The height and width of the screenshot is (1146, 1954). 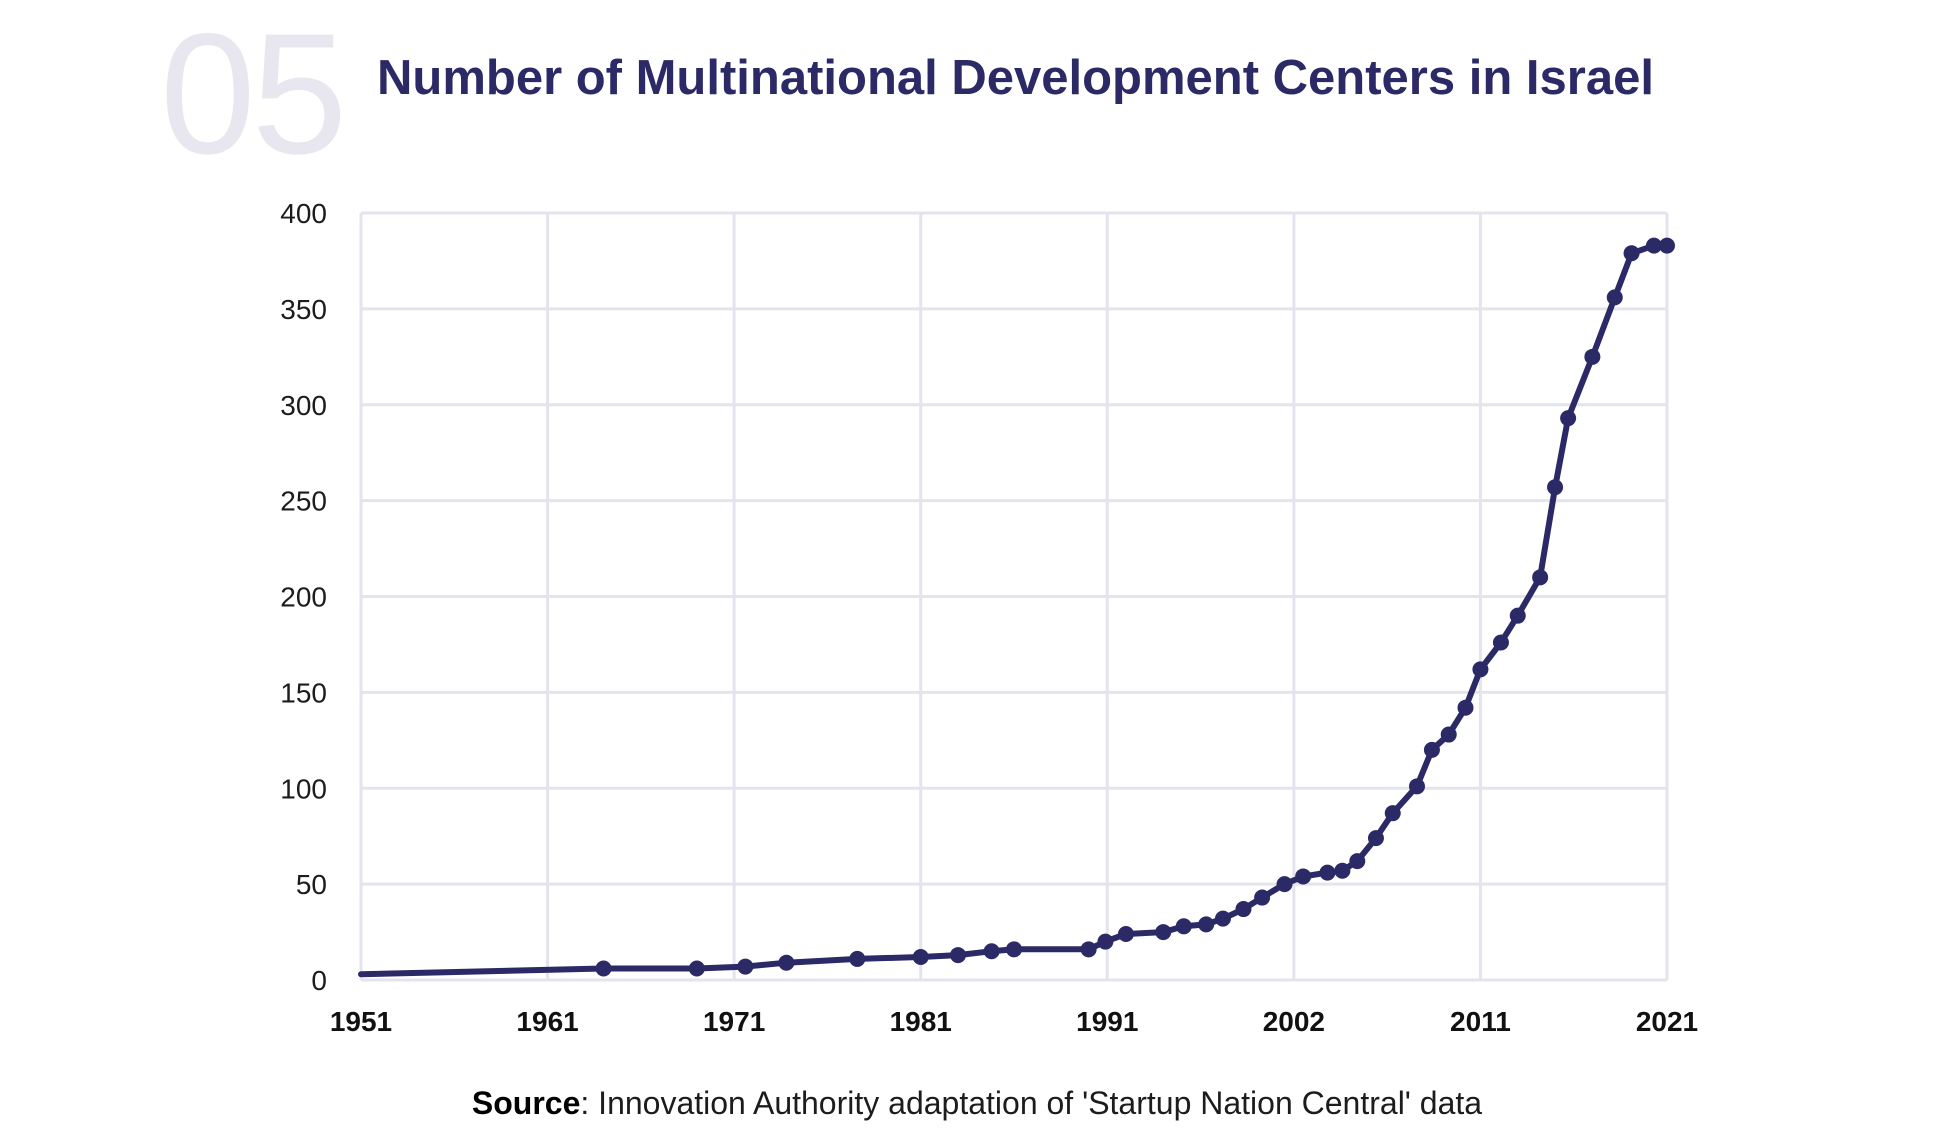 I want to click on x-tick-label: 1971, so click(x=734, y=1021).